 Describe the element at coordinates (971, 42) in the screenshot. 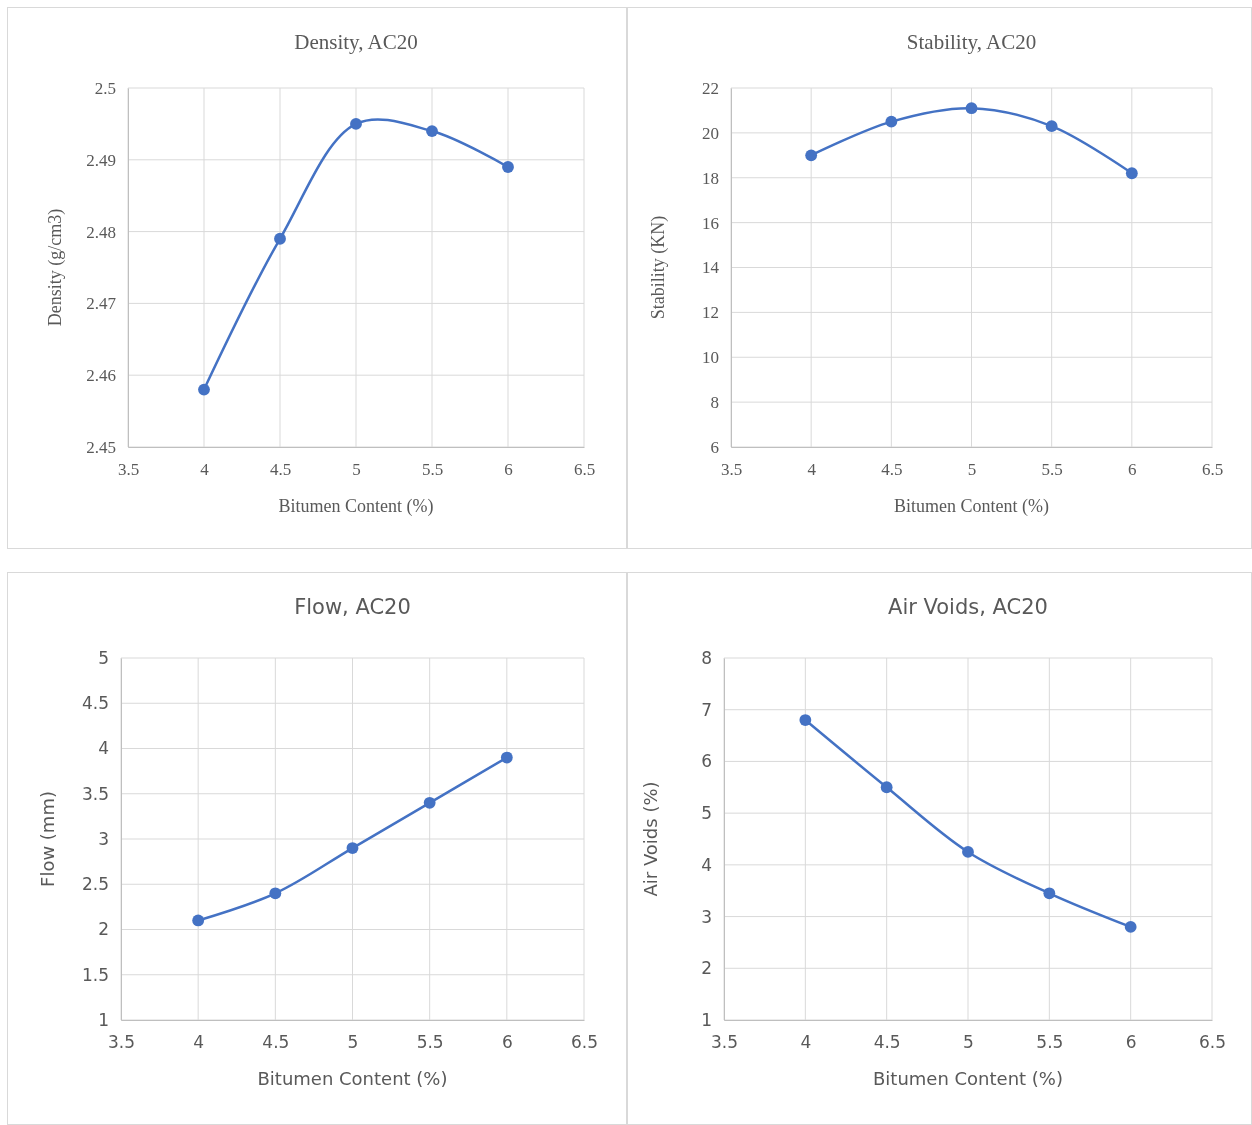

I see `chart-title: Stability, AC20` at that location.